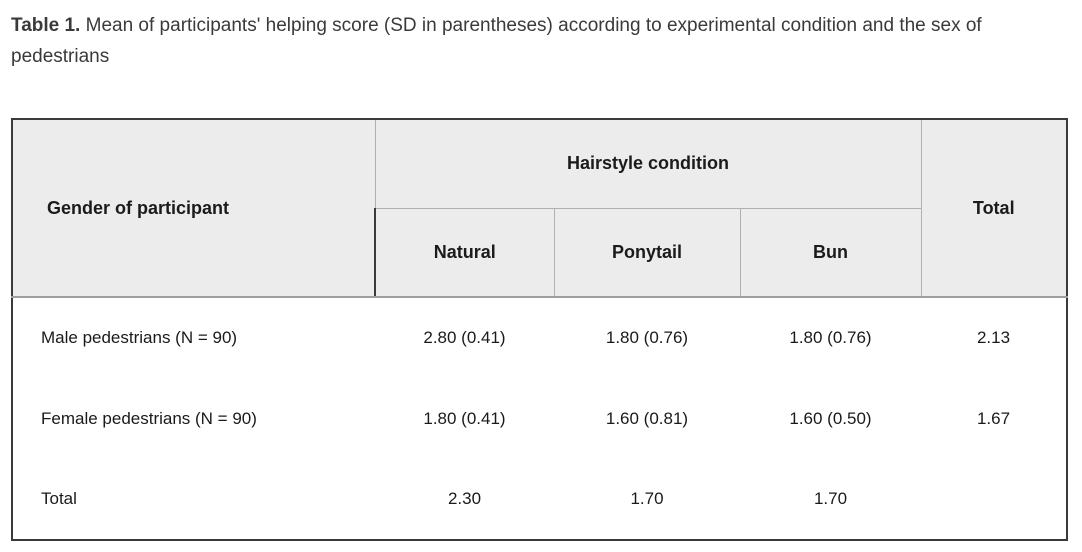 The height and width of the screenshot is (552, 1082). I want to click on header-natural: Natural, so click(464, 253).